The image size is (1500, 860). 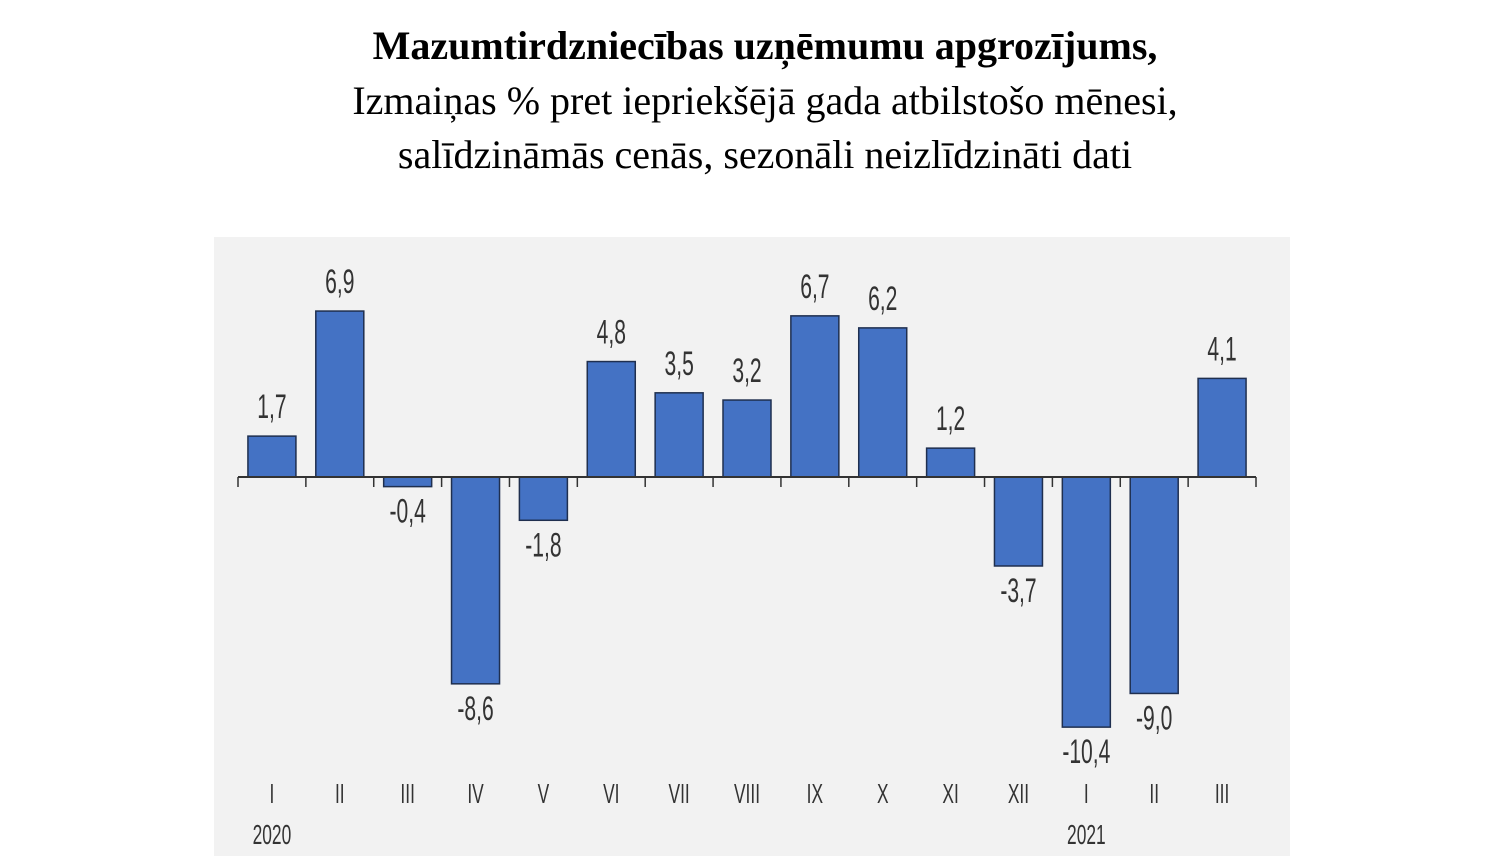 I want to click on data-label: 3,5, so click(x=678, y=363).